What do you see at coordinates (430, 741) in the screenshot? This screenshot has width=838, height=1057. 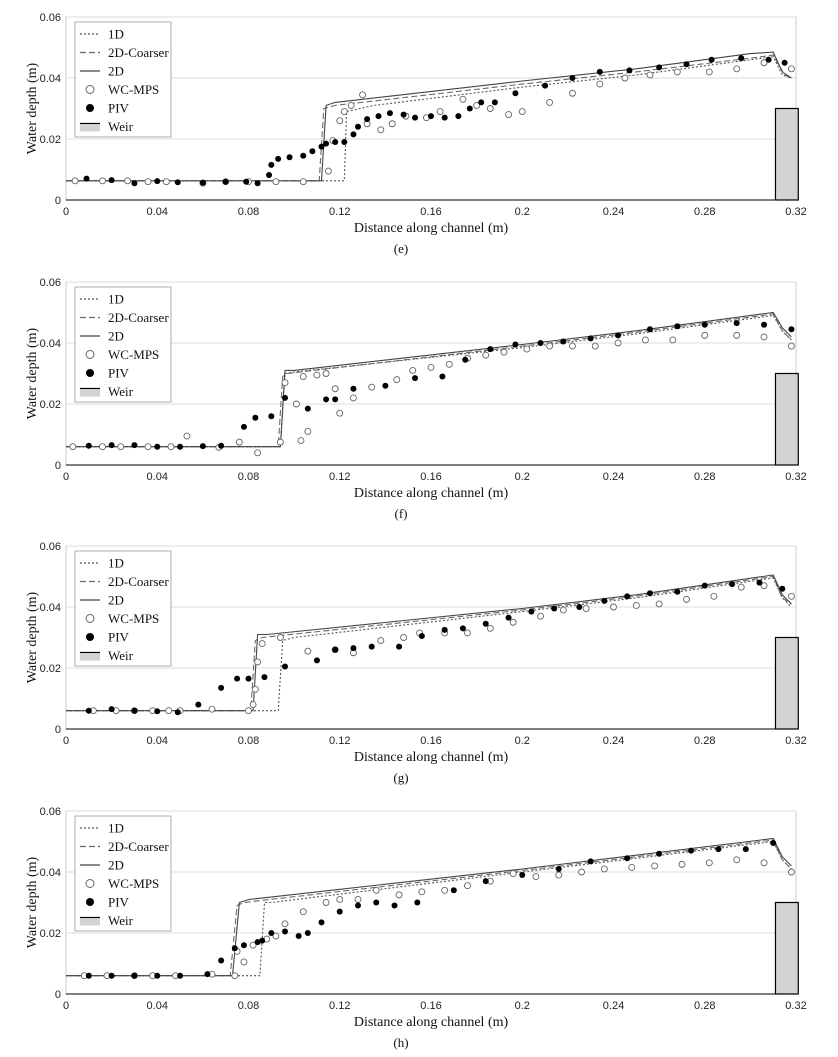 I see `x-tick-label: 0.16` at bounding box center [430, 741].